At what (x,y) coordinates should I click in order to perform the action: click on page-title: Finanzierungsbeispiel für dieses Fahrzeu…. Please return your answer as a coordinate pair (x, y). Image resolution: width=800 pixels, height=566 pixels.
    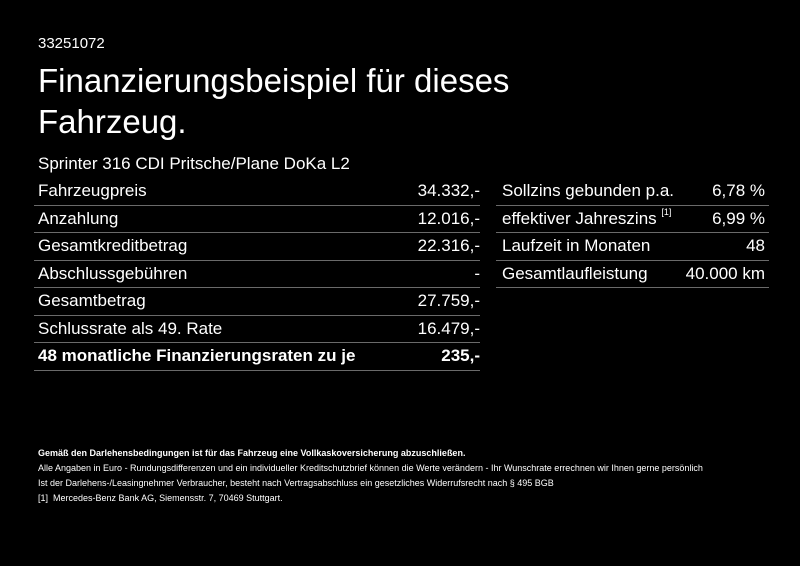
    Looking at the image, I should click on (274, 101).